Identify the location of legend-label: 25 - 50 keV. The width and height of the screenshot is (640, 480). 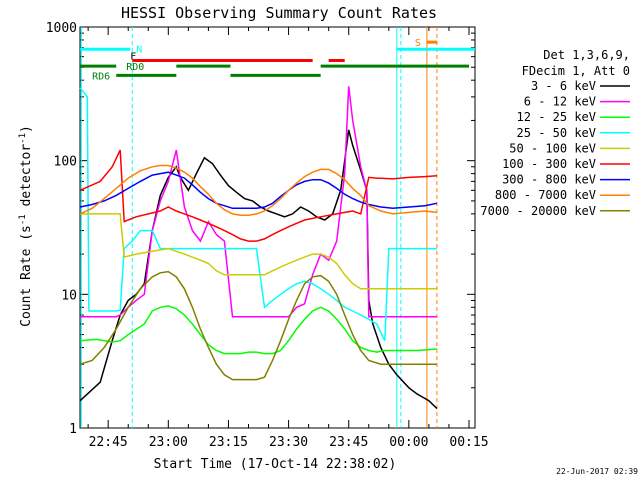
(556, 133).